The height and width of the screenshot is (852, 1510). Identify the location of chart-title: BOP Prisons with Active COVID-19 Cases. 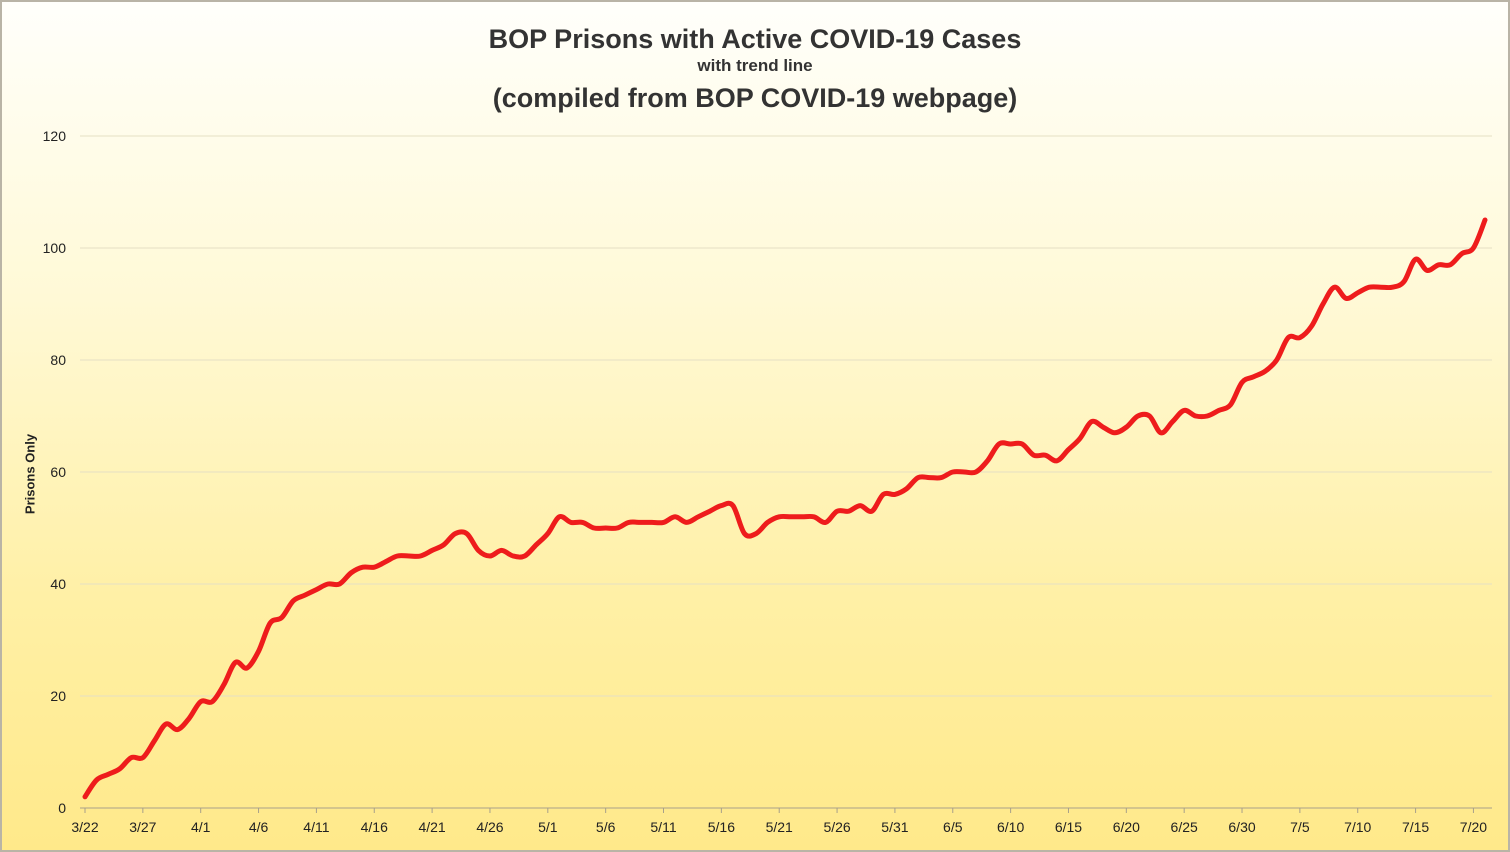
(755, 39).